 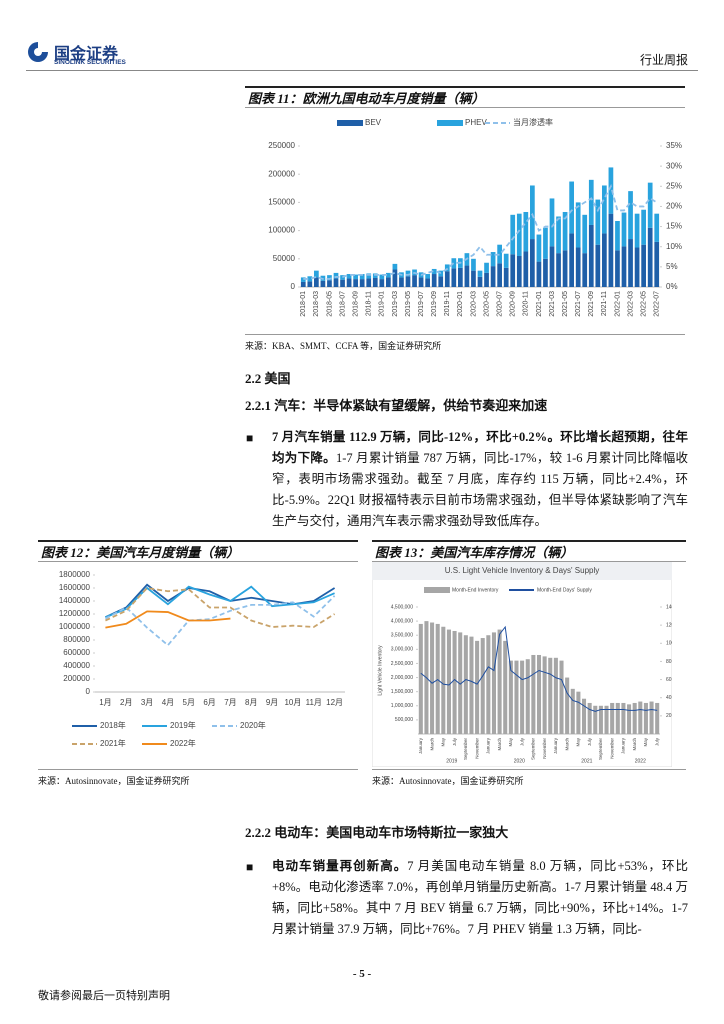 I want to click on x-tick-label: September, so click(x=465, y=749).